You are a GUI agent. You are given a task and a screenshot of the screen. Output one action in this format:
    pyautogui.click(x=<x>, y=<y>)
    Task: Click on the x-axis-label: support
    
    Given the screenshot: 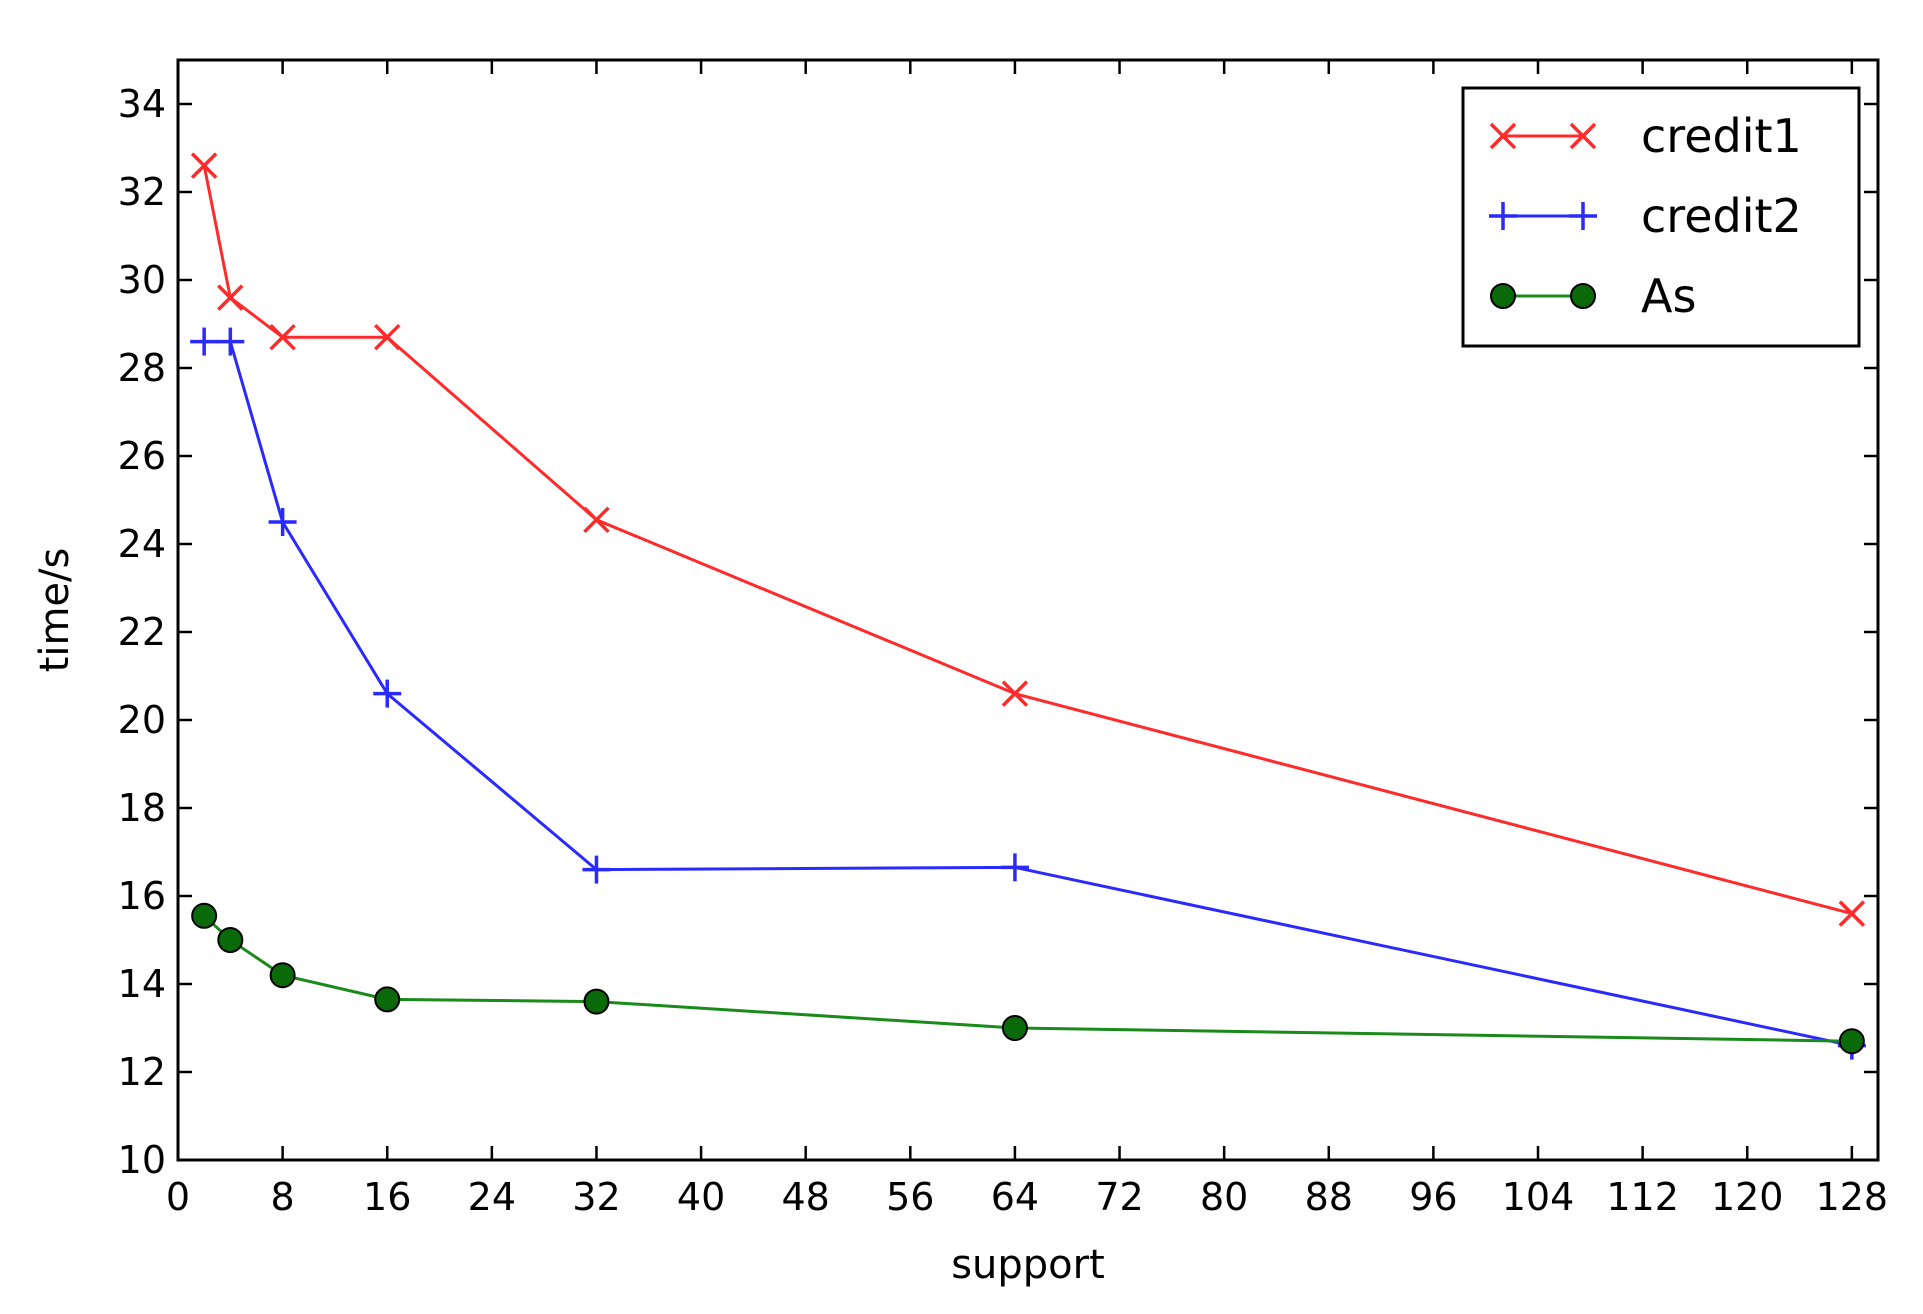 What is the action you would take?
    pyautogui.click(x=1028, y=1265)
    